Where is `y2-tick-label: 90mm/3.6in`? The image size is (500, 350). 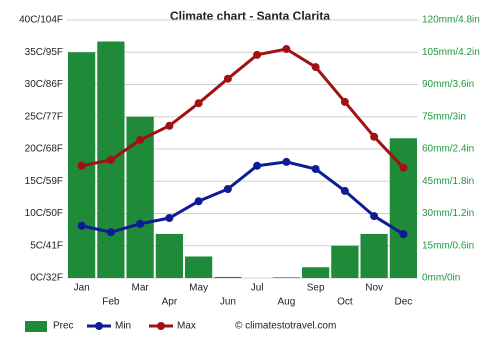
y2-tick-label: 90mm/3.6in is located at coordinates (448, 84).